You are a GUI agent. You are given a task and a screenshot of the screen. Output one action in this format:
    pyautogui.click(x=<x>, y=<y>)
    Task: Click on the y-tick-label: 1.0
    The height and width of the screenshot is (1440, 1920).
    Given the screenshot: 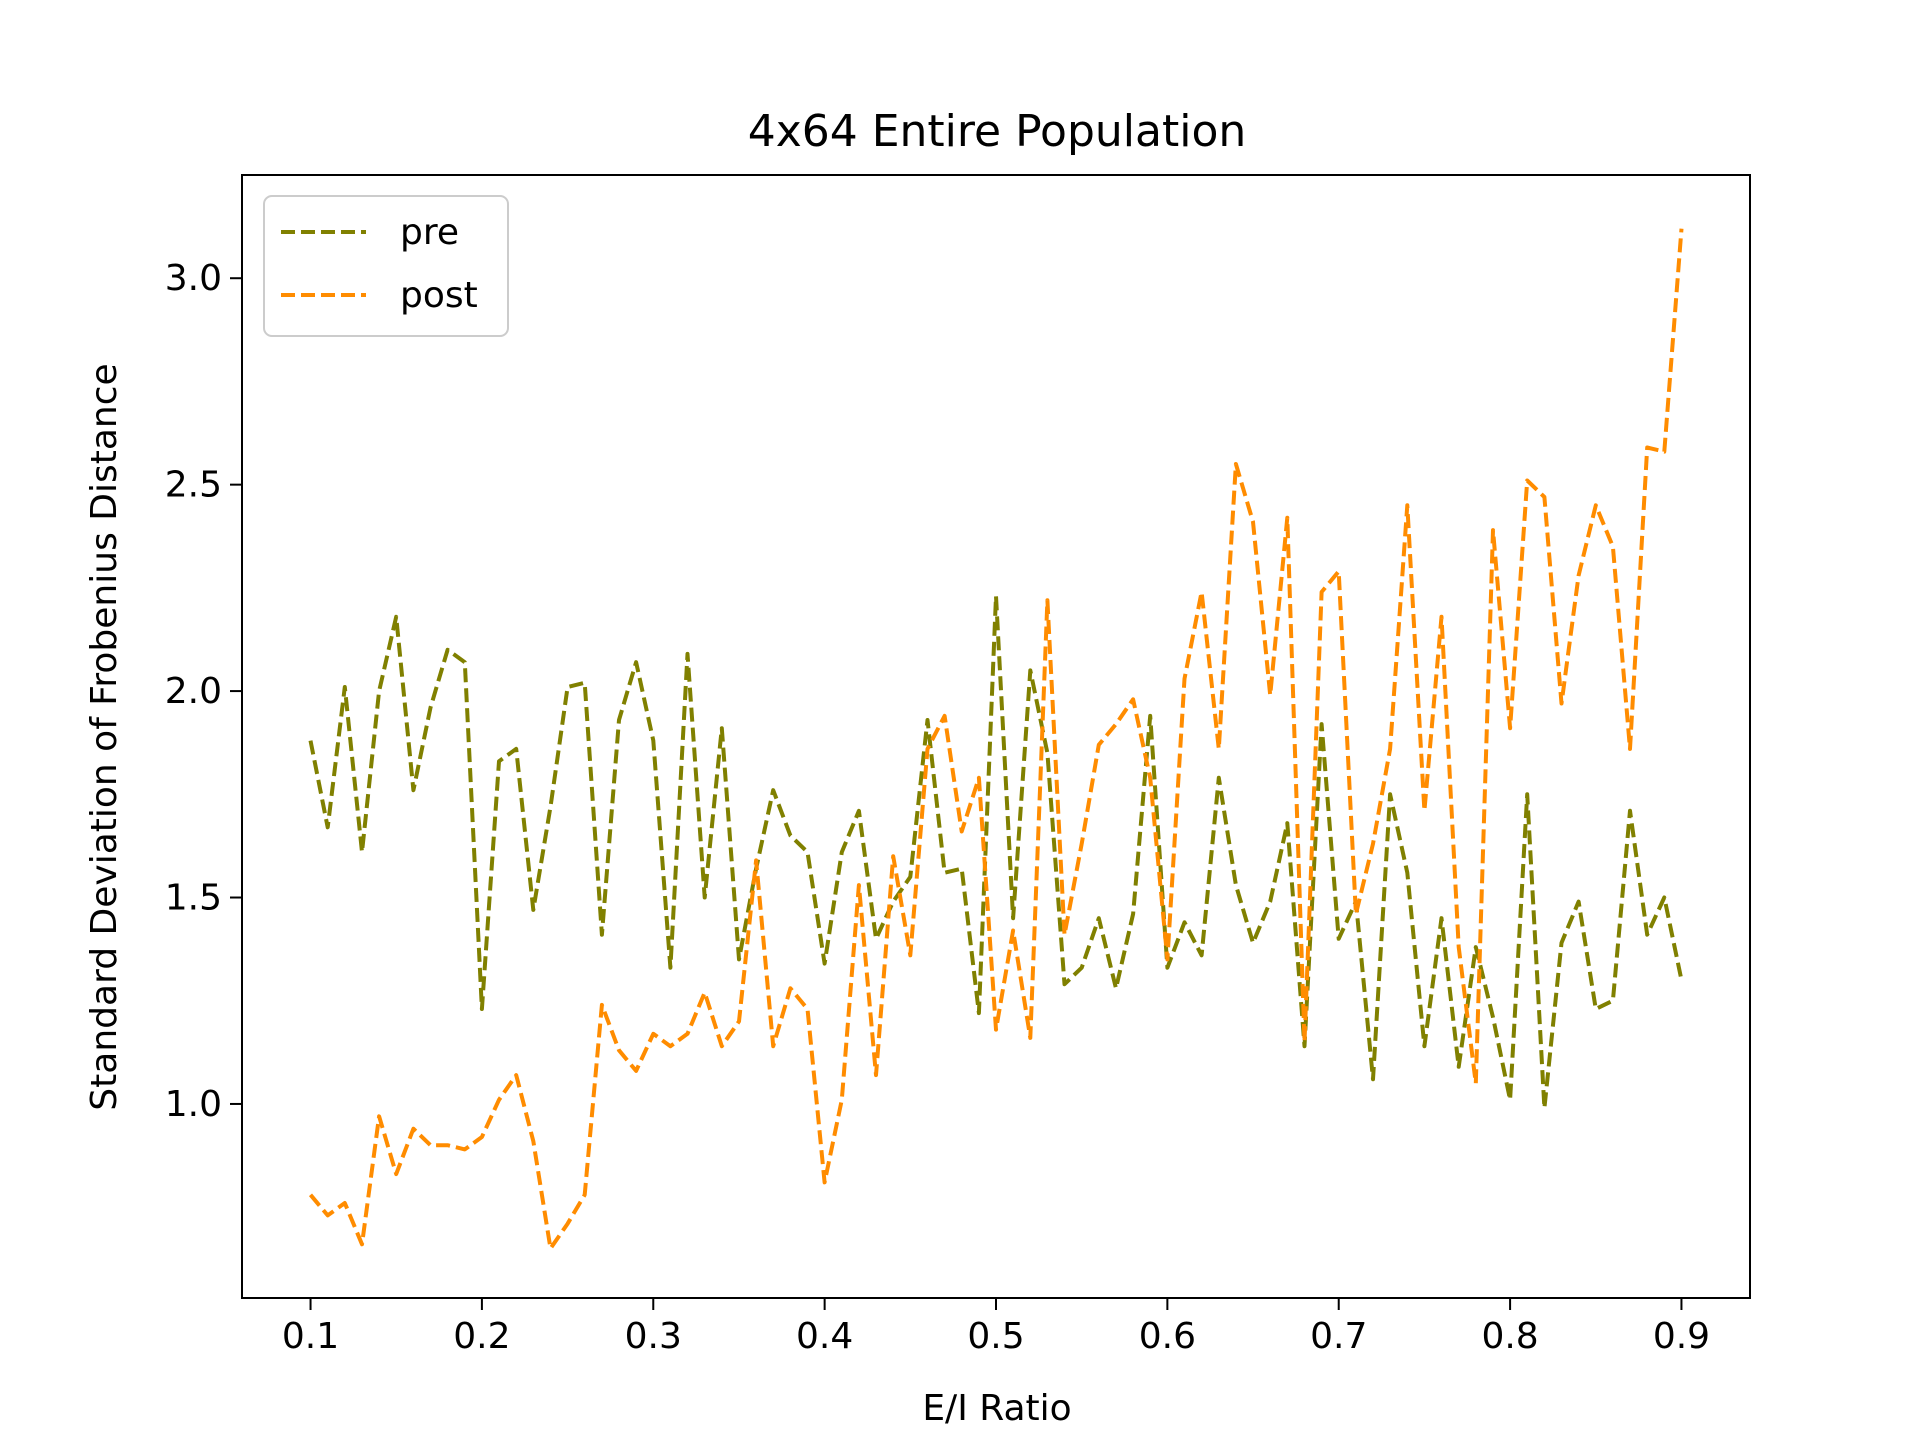 What is the action you would take?
    pyautogui.click(x=193, y=1104)
    